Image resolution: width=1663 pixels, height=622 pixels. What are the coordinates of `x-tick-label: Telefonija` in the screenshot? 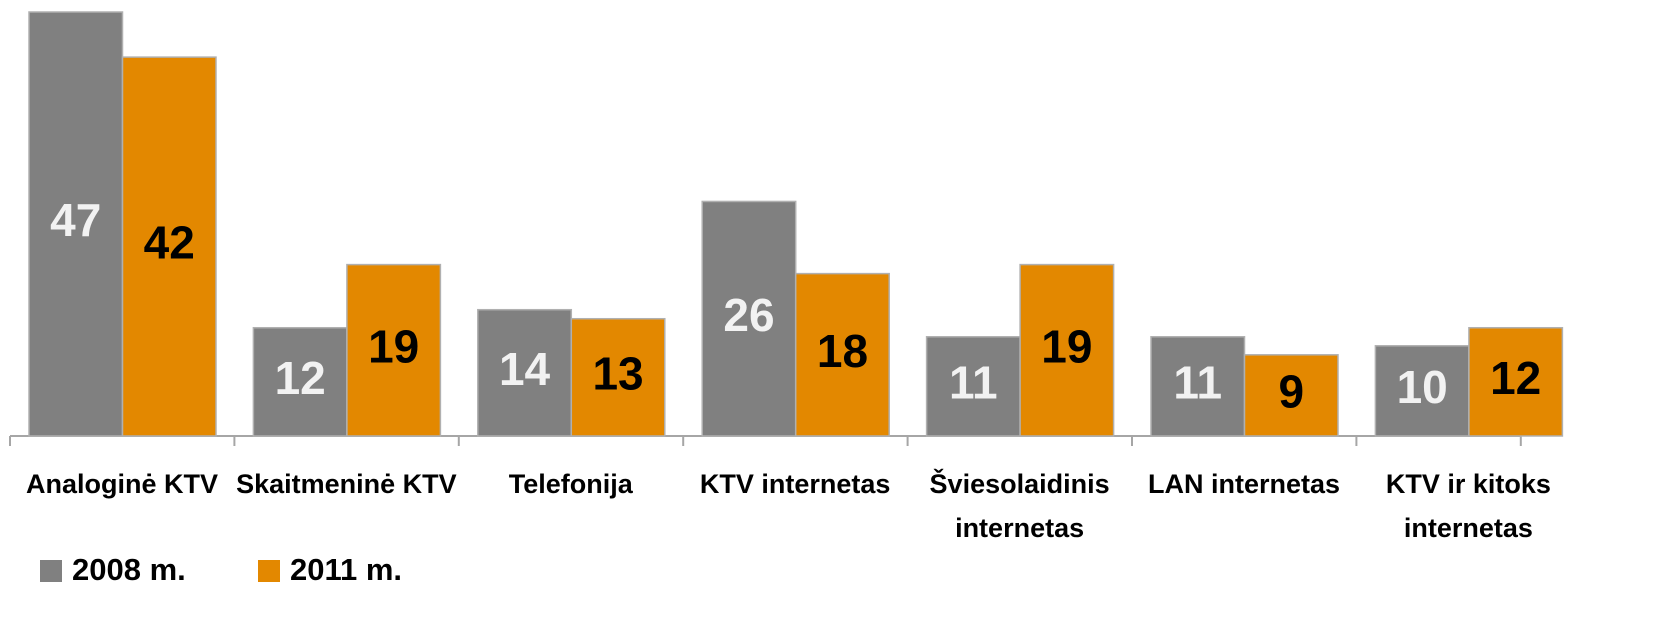 It's located at (570, 484).